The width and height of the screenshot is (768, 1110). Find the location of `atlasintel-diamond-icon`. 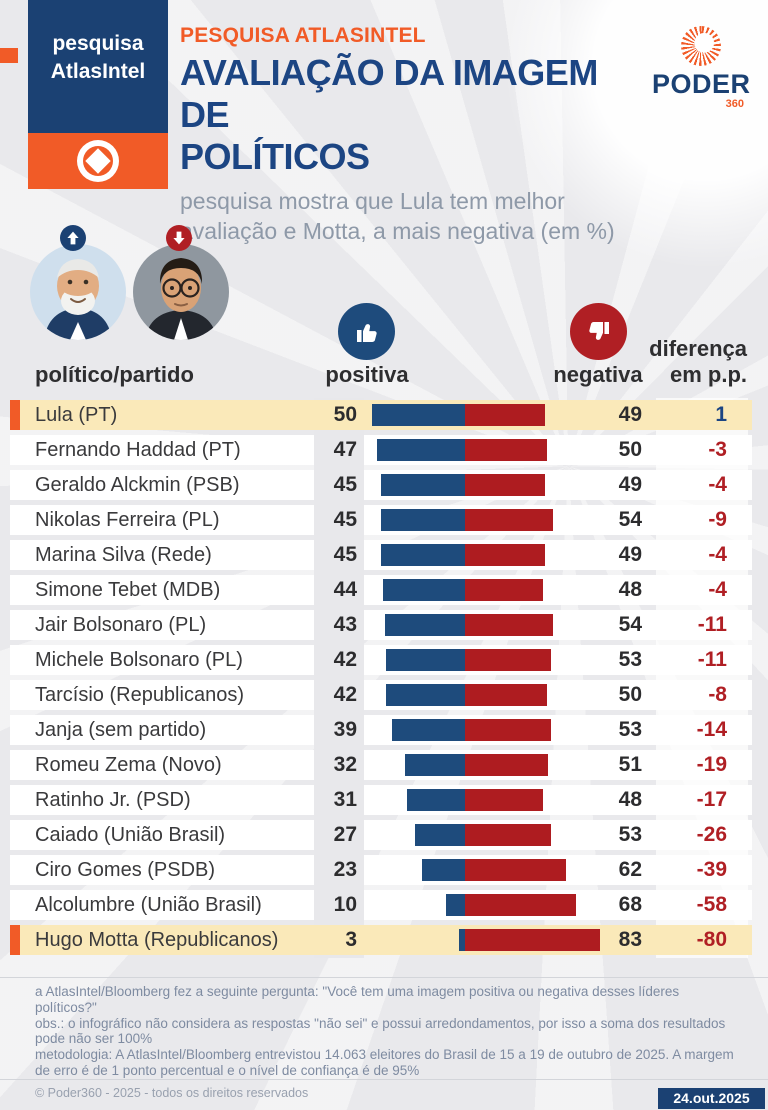

atlasintel-diamond-icon is located at coordinates (98, 161).